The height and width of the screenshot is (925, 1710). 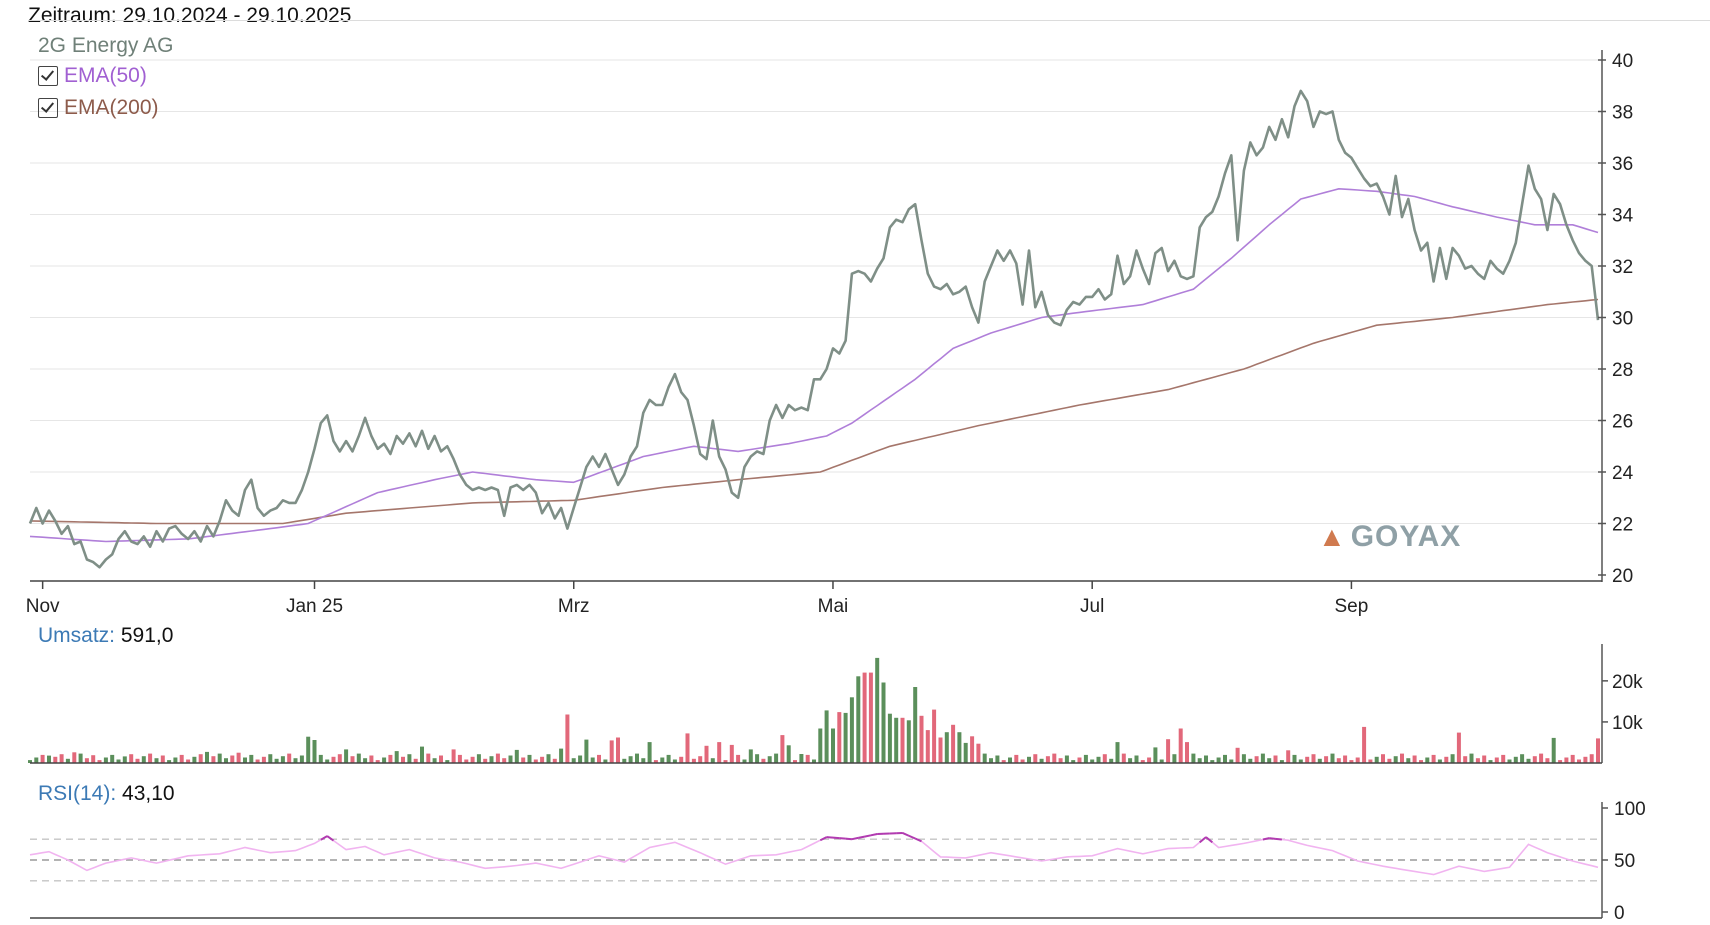 What do you see at coordinates (106, 794) in the screenshot?
I see `rsi-label: RSI(14): 43,10` at bounding box center [106, 794].